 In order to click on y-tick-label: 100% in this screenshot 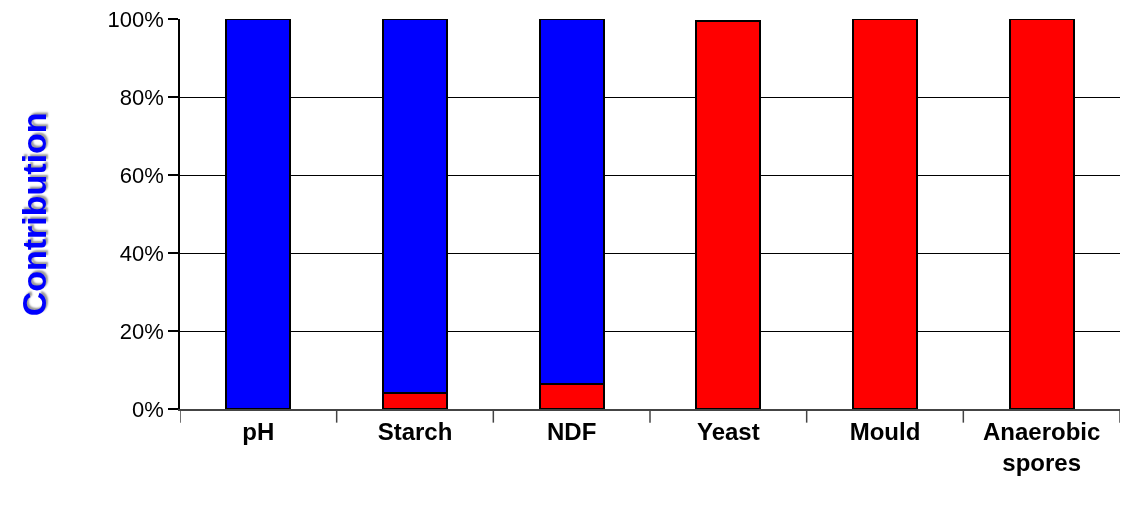, I will do `click(135, 19)`.